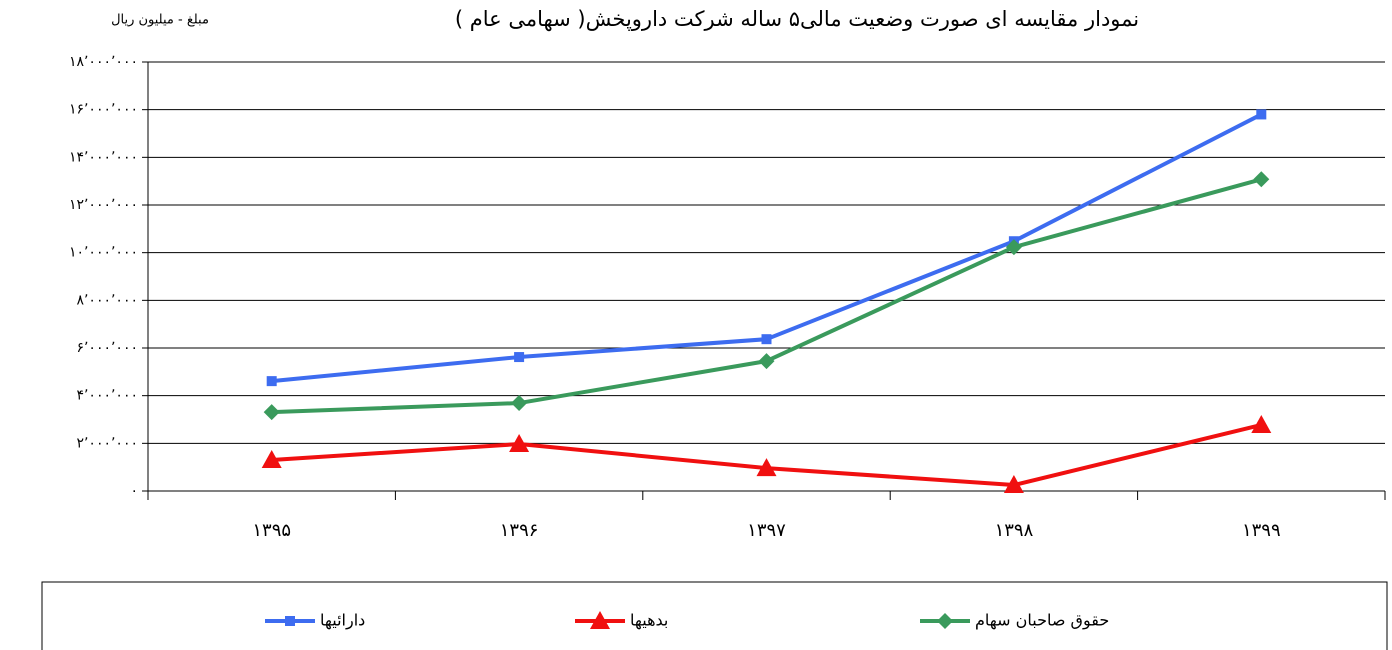 This screenshot has width=1392, height=650. What do you see at coordinates (1042, 621) in the screenshot?
I see `legend-label: حقوق صاحبان سهام` at bounding box center [1042, 621].